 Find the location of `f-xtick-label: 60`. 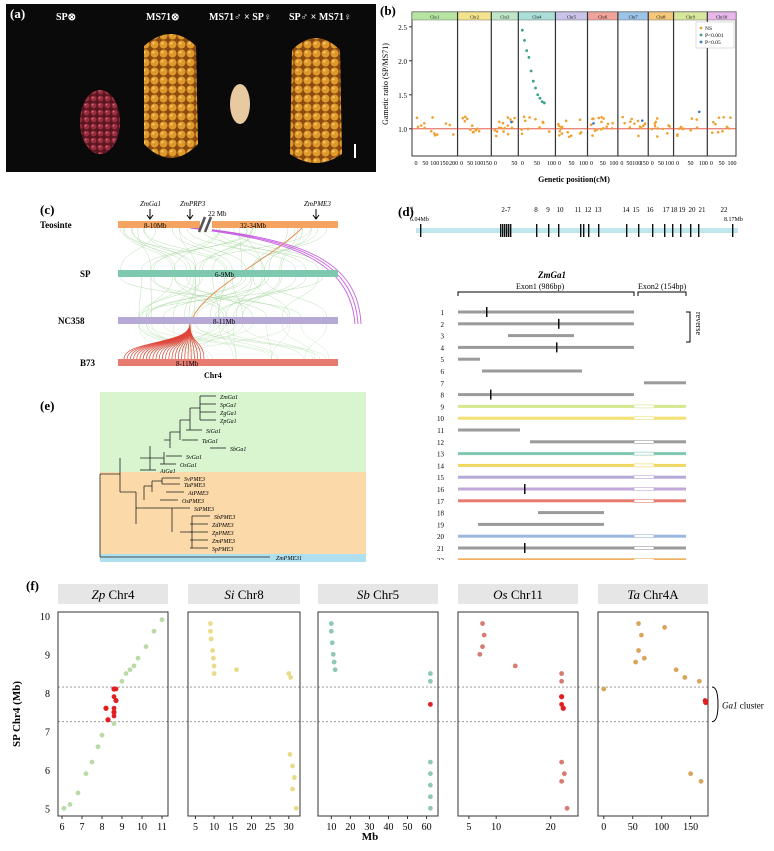

f-xtick-label: 60 is located at coordinates (427, 827).